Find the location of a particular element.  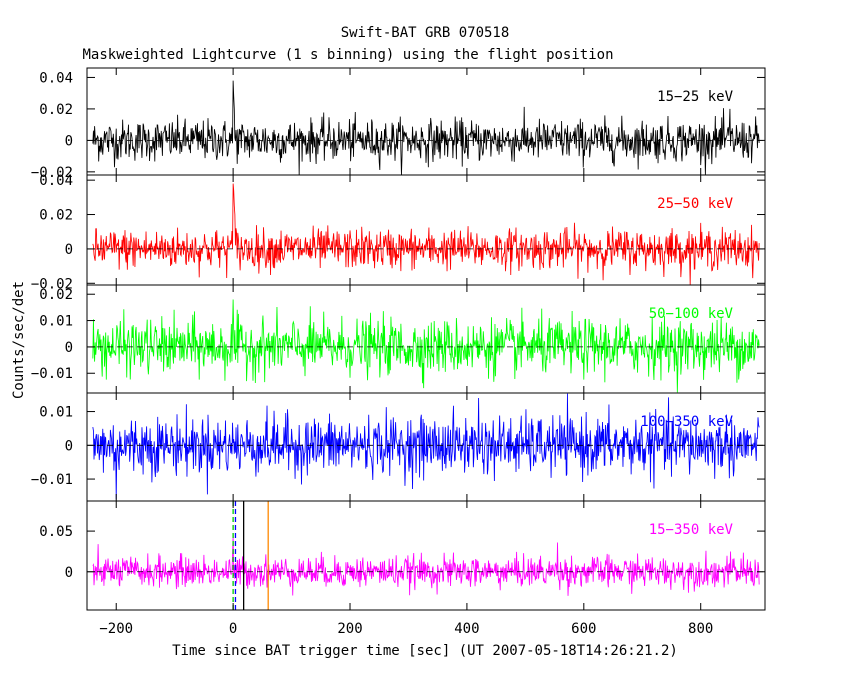

x-tick-label: 200 is located at coordinates (349, 629).